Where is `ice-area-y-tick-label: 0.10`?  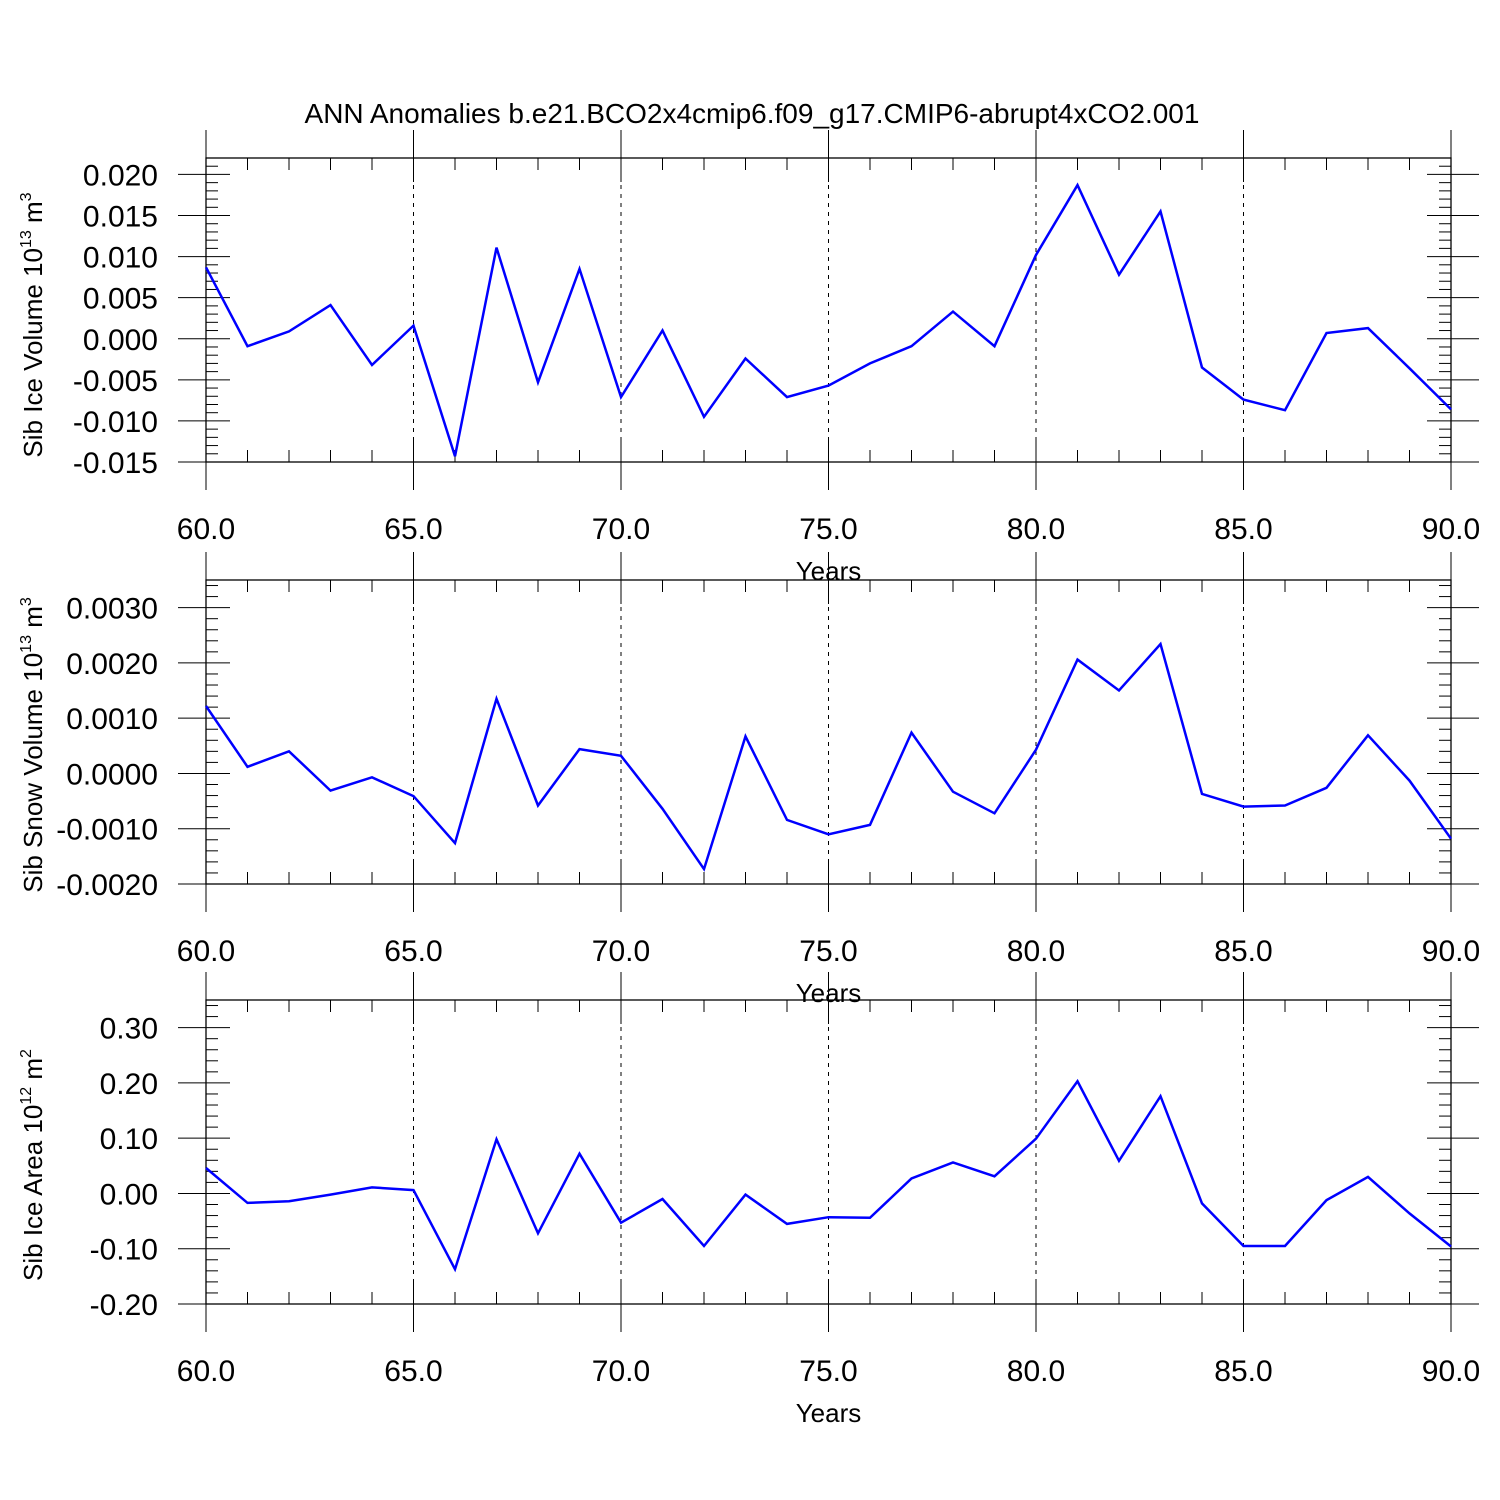
ice-area-y-tick-label: 0.10 is located at coordinates (129, 1139).